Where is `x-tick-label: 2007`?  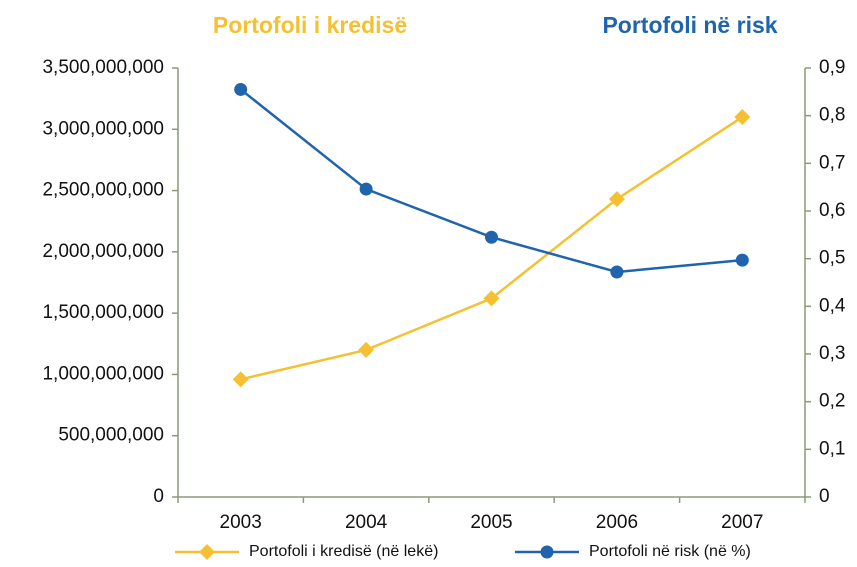
x-tick-label: 2007 is located at coordinates (742, 522).